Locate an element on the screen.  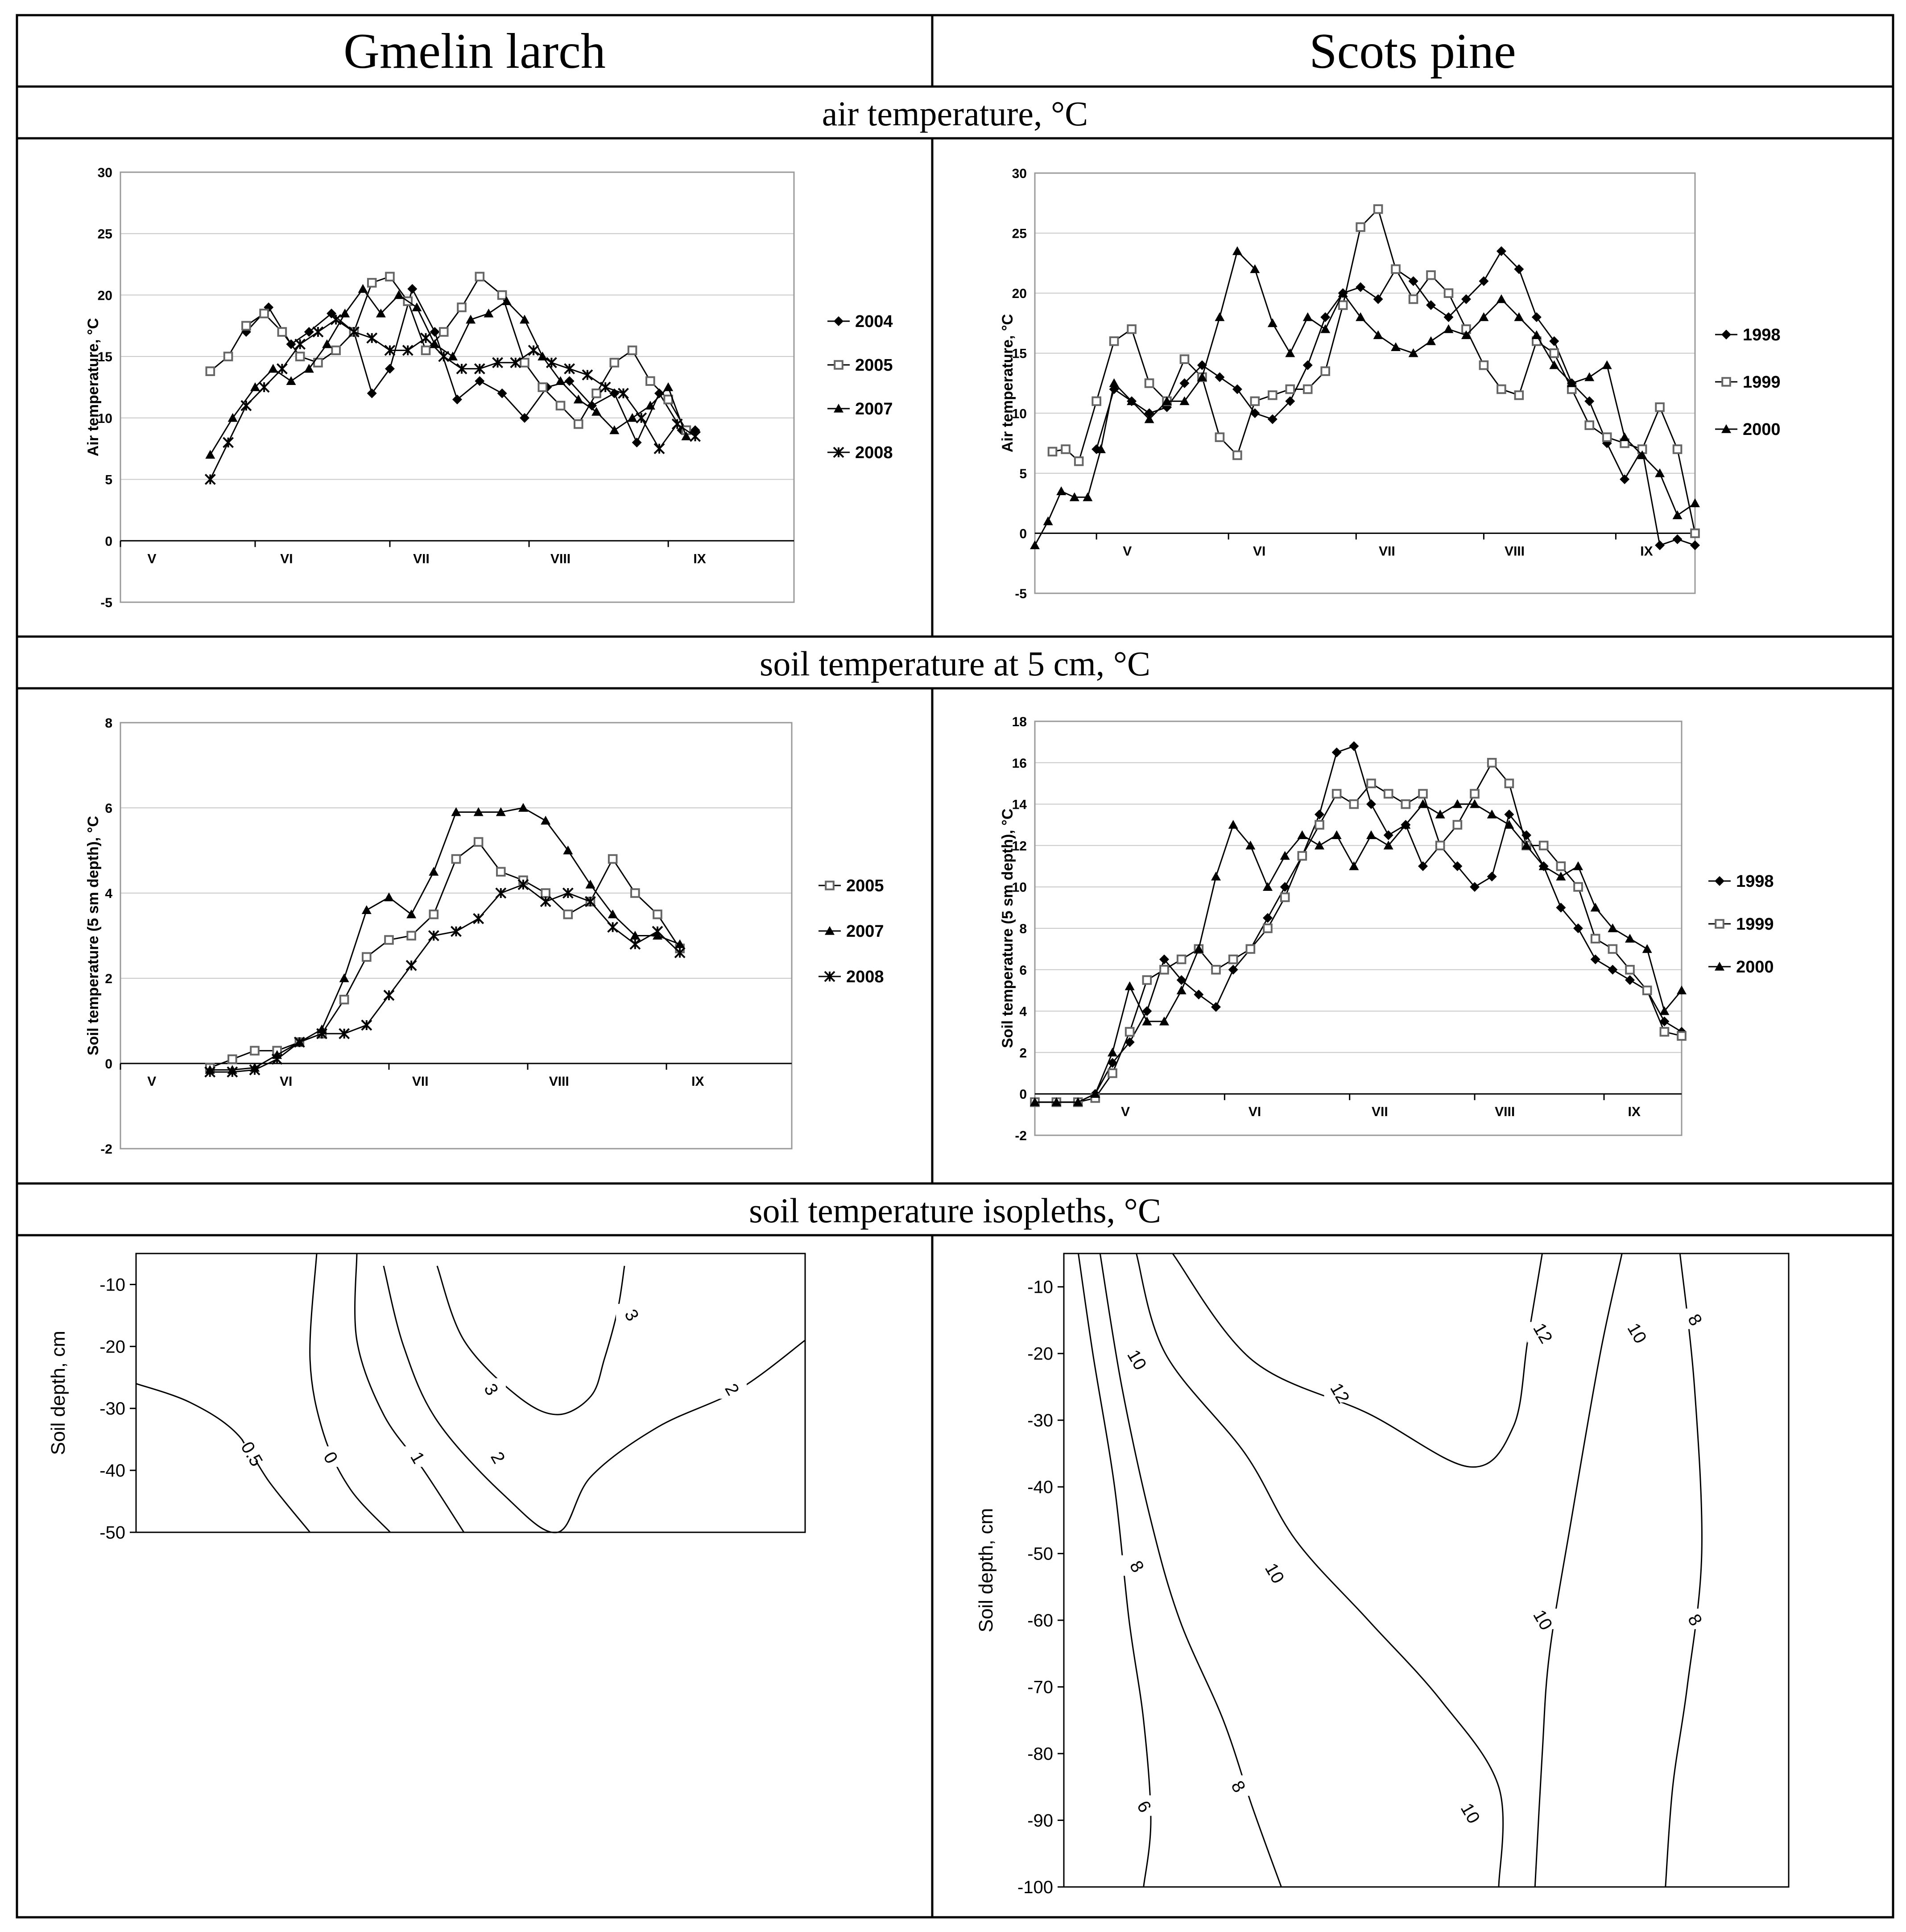
legend-label-2004: 2004 is located at coordinates (874, 321).